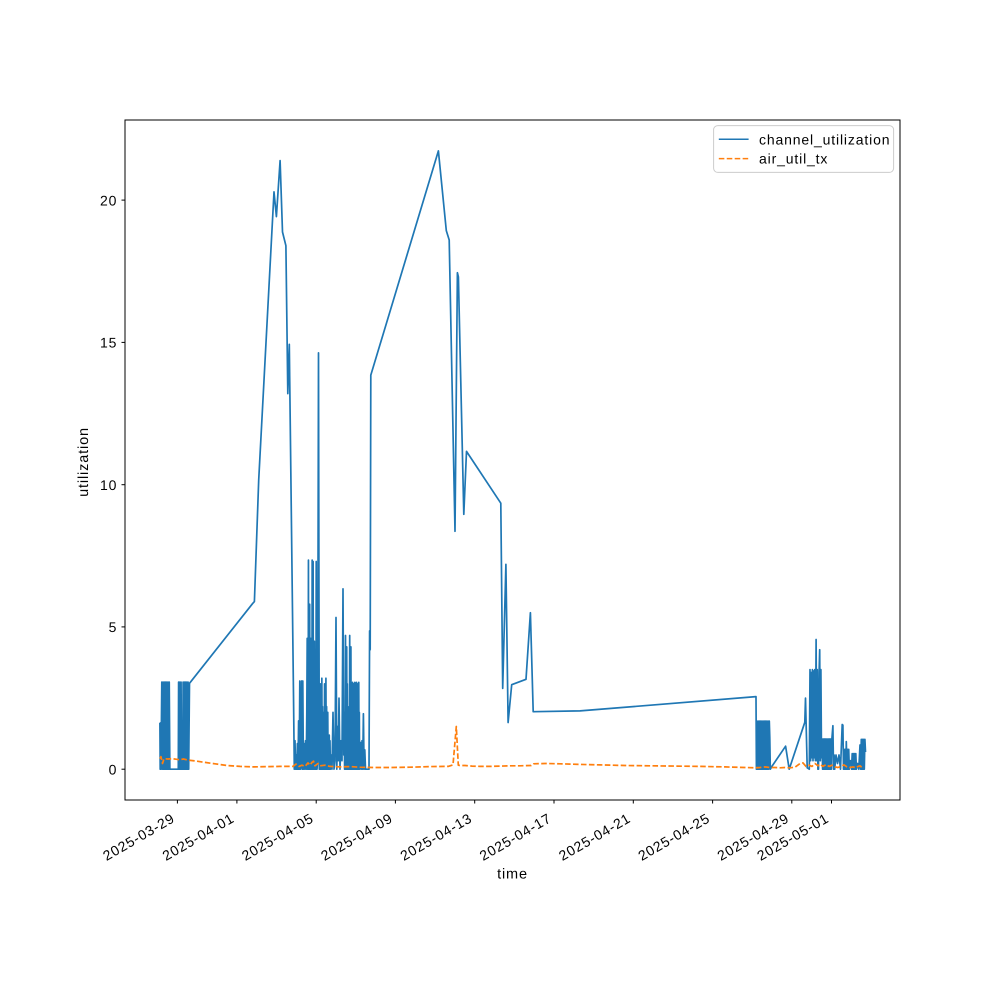  Describe the element at coordinates (108, 343) in the screenshot. I see `svg-text: 15` at that location.